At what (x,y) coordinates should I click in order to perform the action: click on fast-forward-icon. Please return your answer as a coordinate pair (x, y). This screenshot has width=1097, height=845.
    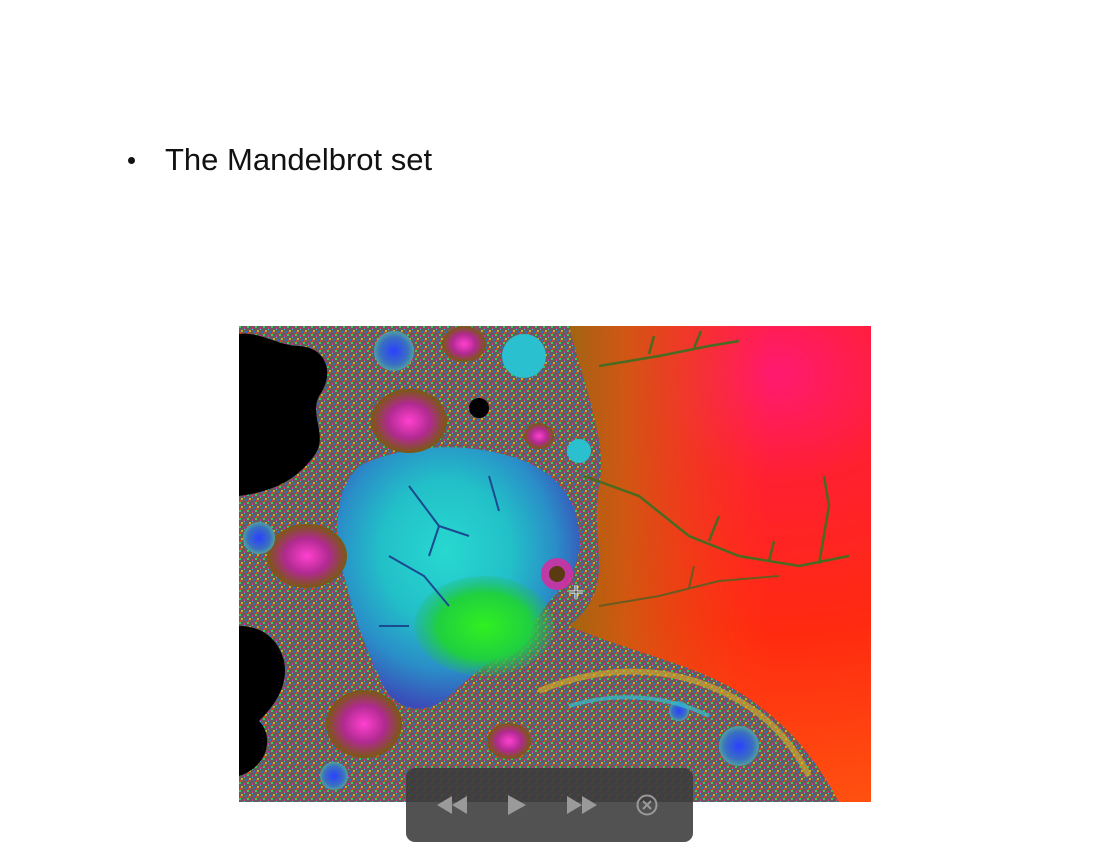
    Looking at the image, I should click on (581, 805).